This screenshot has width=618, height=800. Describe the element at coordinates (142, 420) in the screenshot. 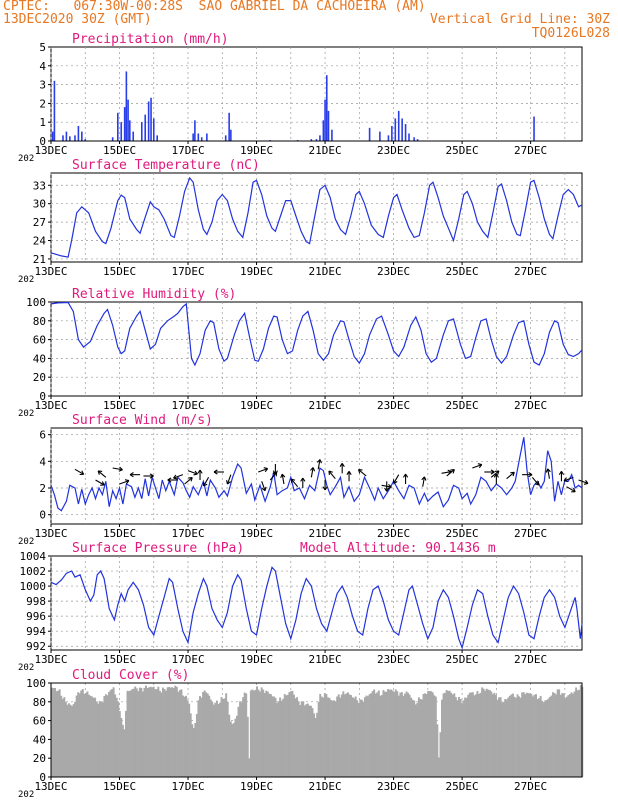

I see `panel-title: Surface Wind (m/s)` at that location.